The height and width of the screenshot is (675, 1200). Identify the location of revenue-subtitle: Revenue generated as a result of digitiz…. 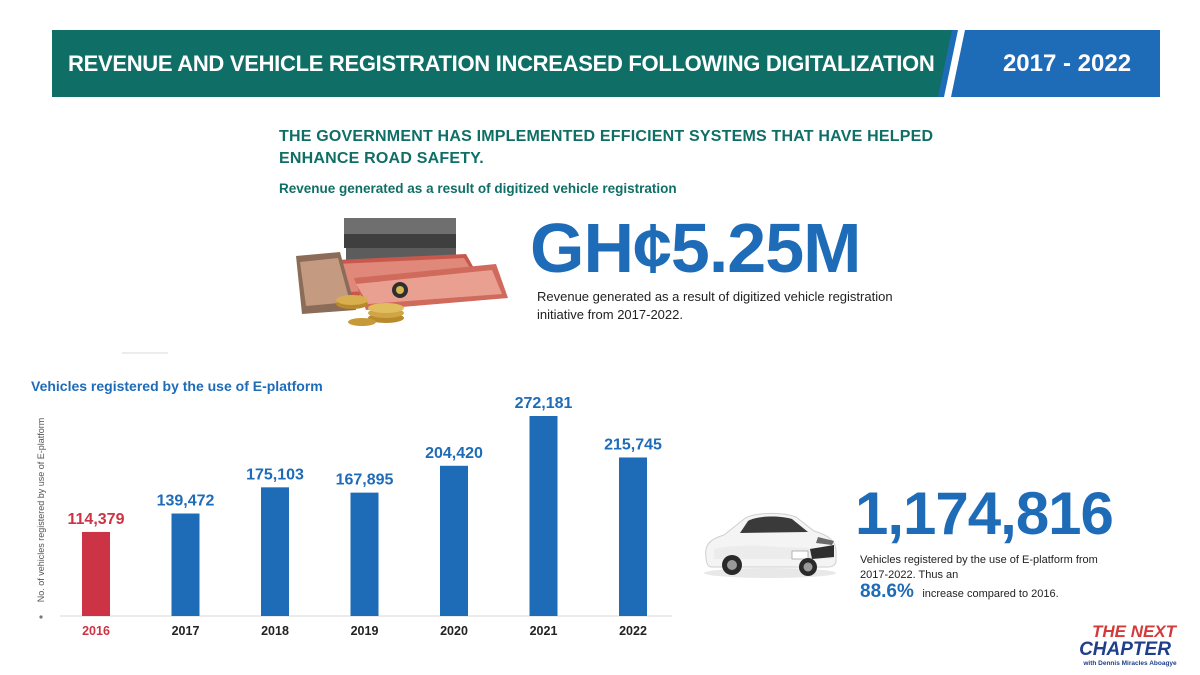
(478, 188).